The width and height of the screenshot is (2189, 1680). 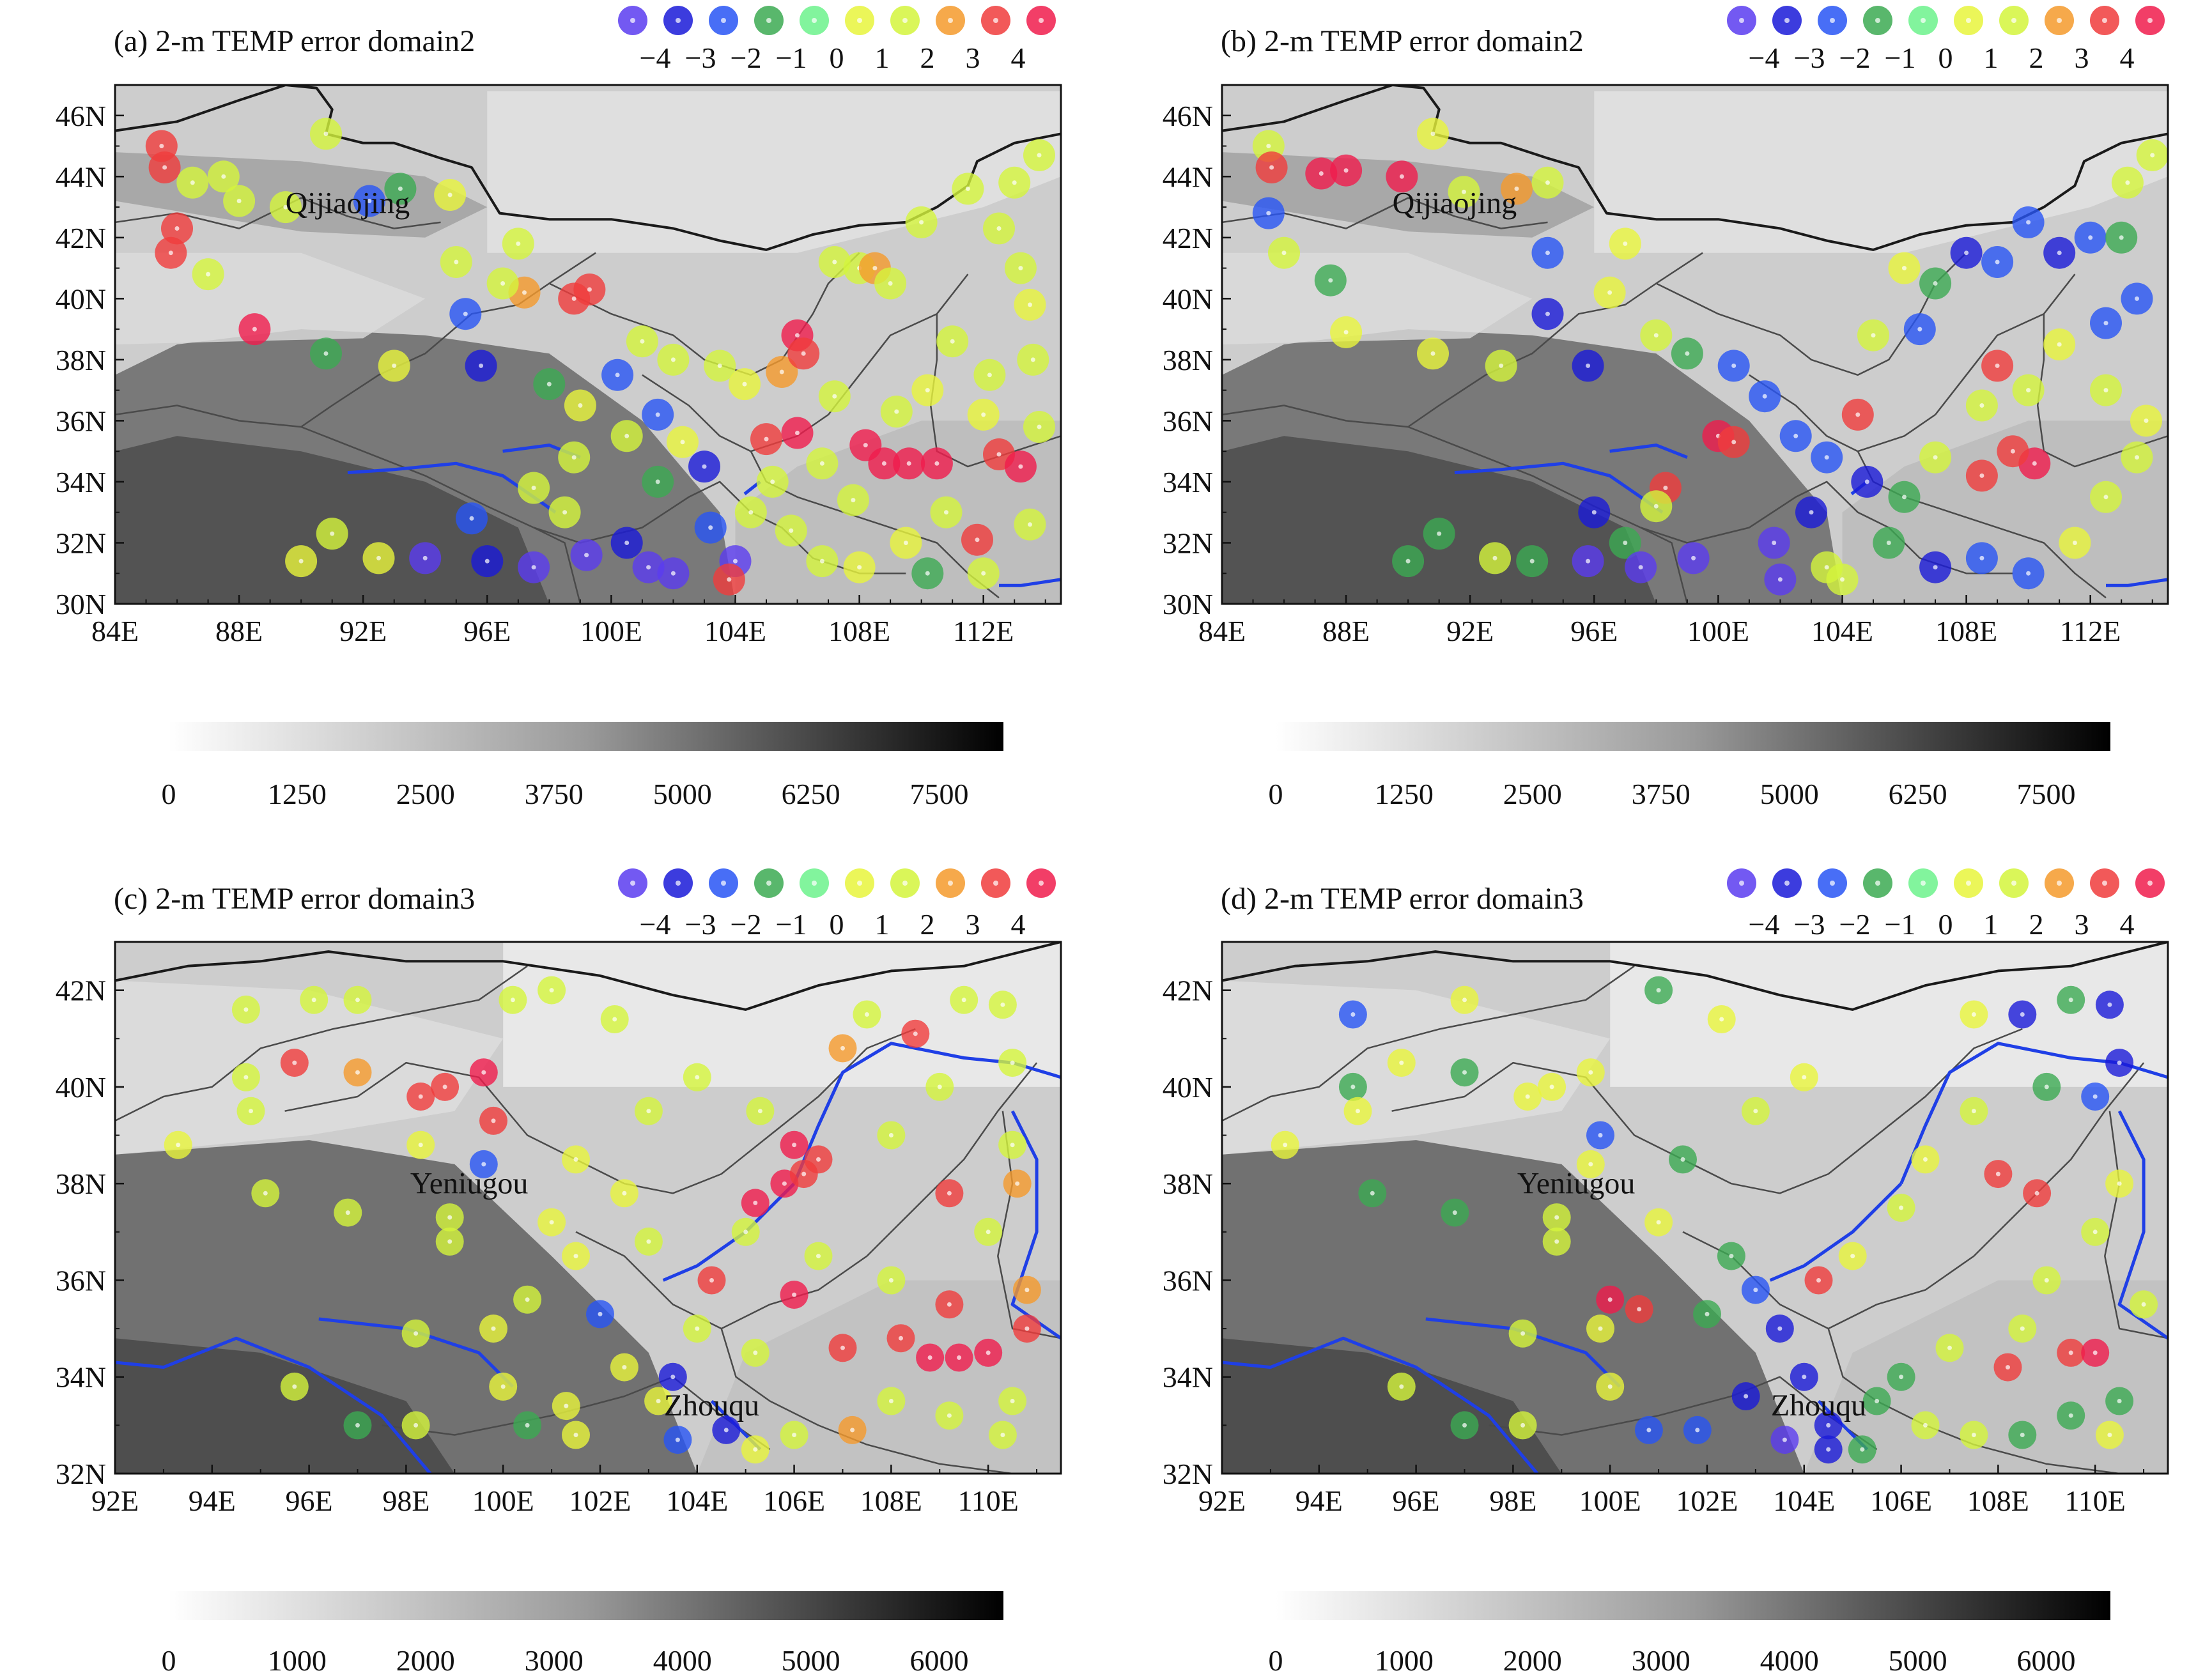 I want to click on panel-d-error-legend: −4 −3 −2 −1 0 1 2 3 4, so click(x=1946, y=904).